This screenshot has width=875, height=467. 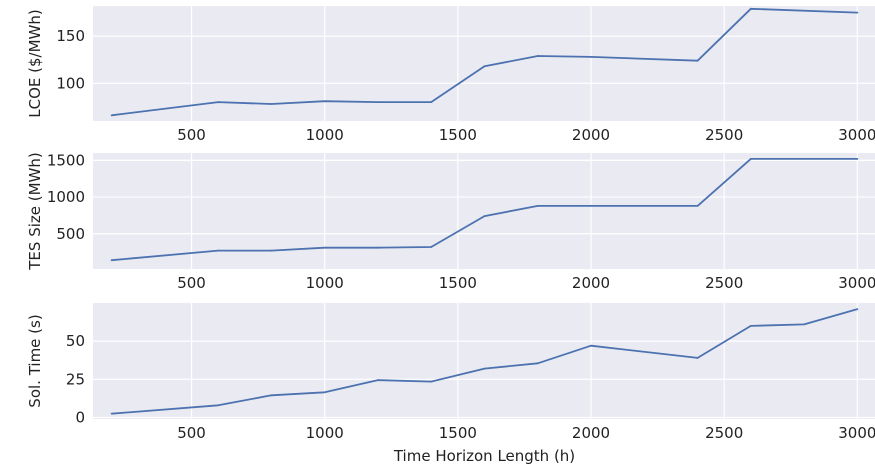 I want to click on y-tick-label: 0, so click(x=80, y=417).